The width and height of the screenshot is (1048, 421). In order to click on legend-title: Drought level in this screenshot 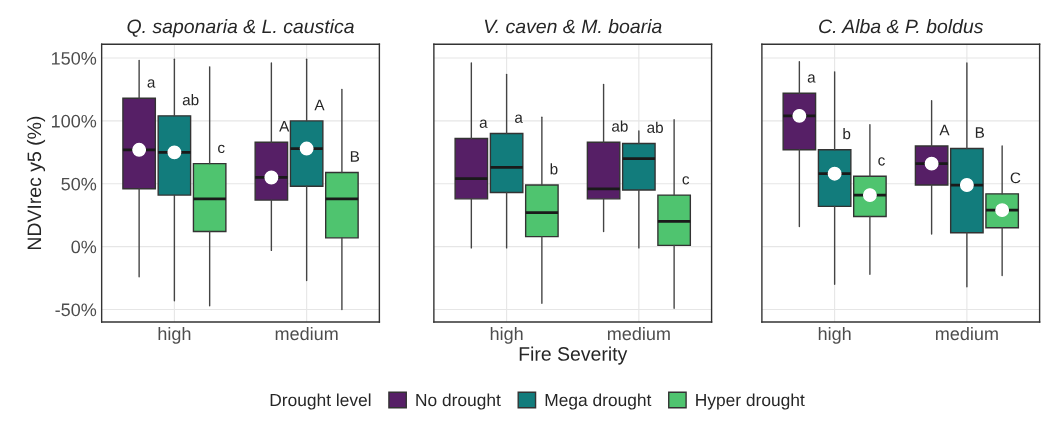, I will do `click(320, 401)`.